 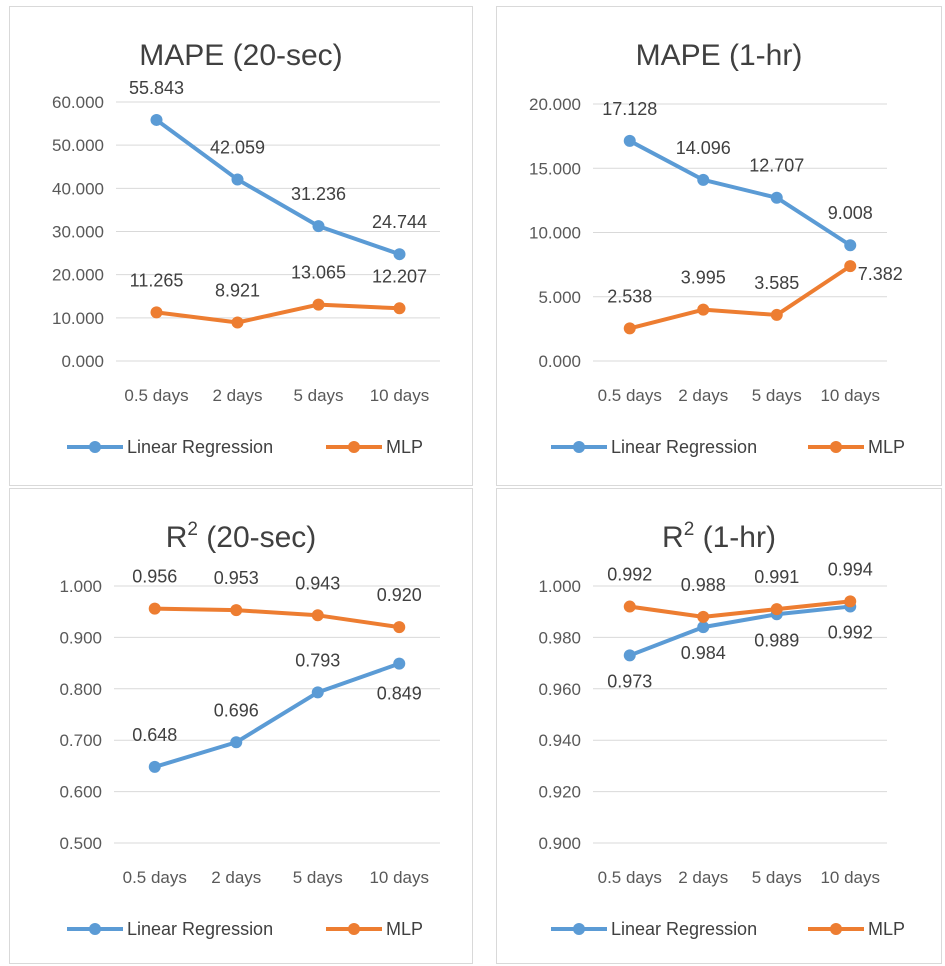 What do you see at coordinates (399, 222) in the screenshot?
I see `data-label-linear: 24.744` at bounding box center [399, 222].